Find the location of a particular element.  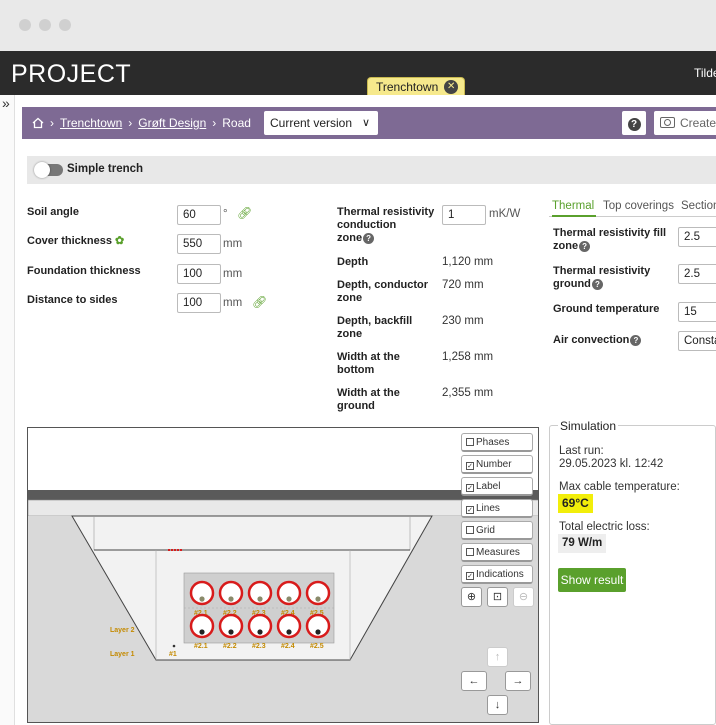

camera-icon is located at coordinates (667, 122).